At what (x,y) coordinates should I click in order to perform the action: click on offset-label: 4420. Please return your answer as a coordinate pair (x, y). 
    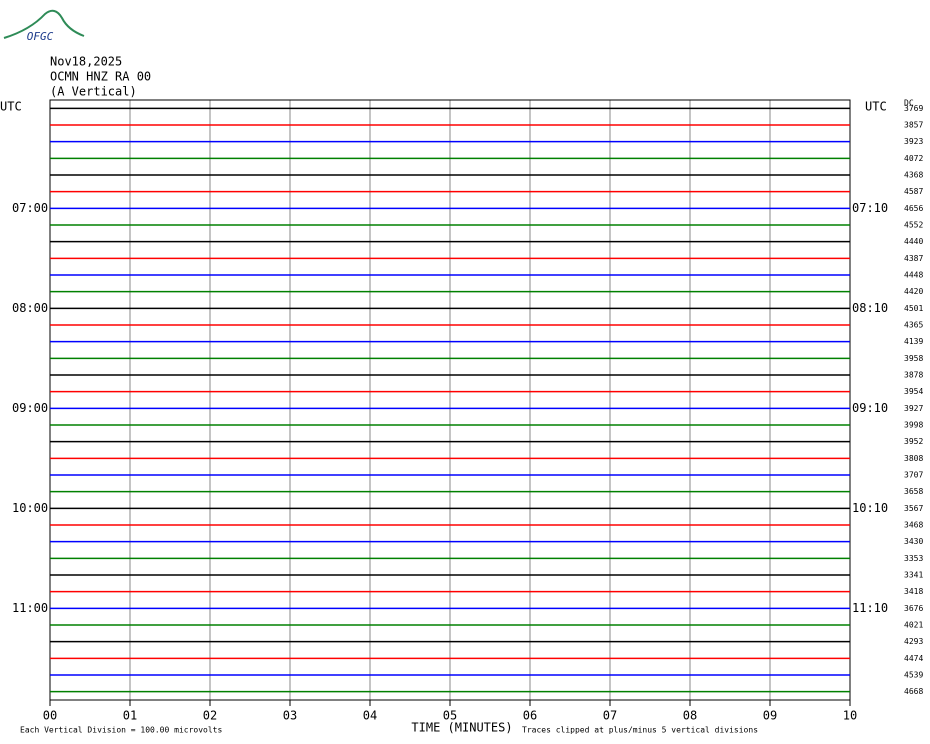
    Looking at the image, I should click on (913, 291).